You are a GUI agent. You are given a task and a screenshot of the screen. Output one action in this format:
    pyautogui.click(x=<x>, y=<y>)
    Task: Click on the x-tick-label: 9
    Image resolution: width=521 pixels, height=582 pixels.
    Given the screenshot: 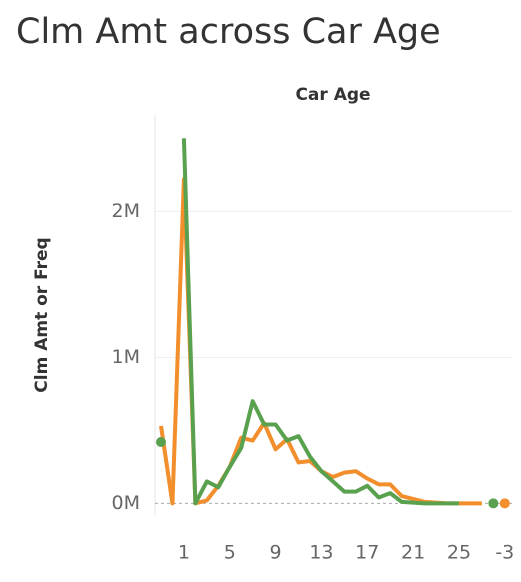 What is the action you would take?
    pyautogui.click(x=276, y=553)
    